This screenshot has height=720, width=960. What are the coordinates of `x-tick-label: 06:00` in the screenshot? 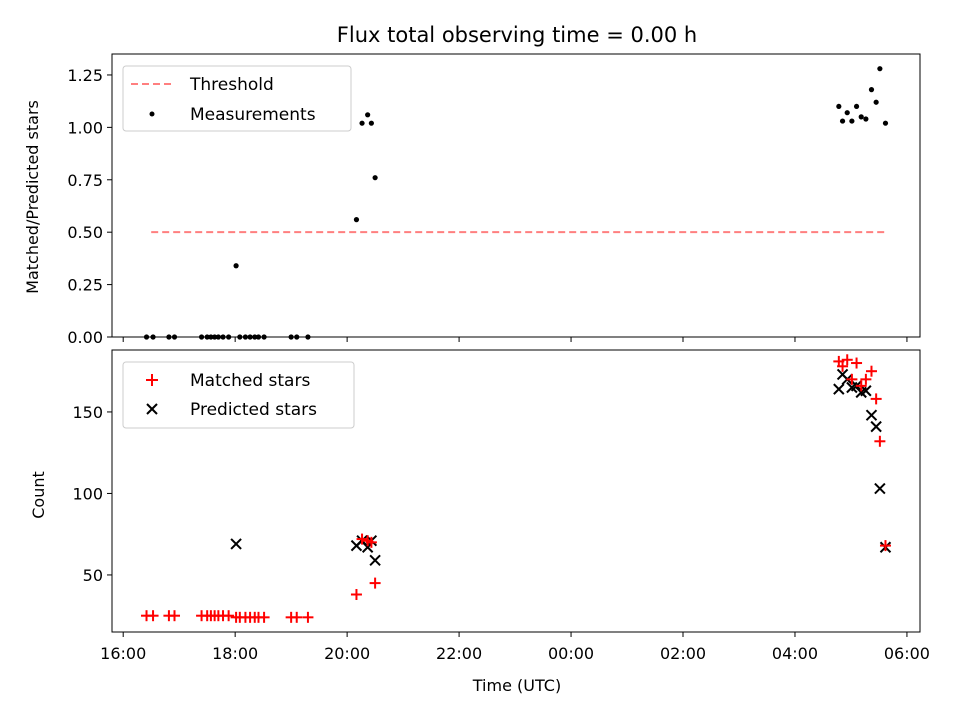 It's located at (907, 653).